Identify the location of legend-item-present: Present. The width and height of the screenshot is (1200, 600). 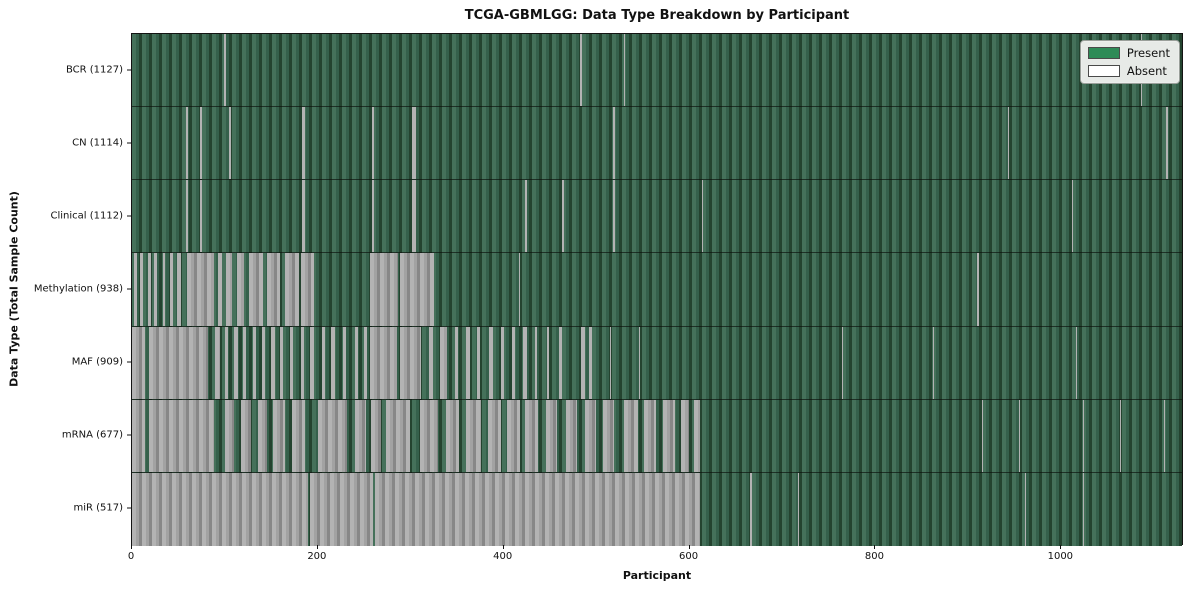
(1128, 53).